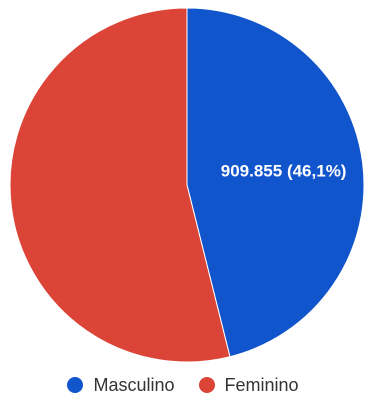 The image size is (366, 398). Describe the element at coordinates (183, 385) in the screenshot. I see `chart-legend: Masculino Feminino` at that location.